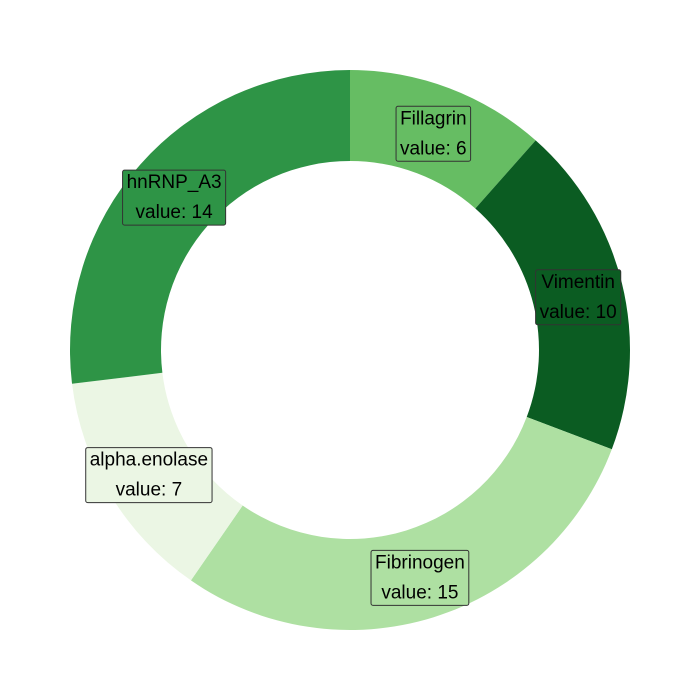  Describe the element at coordinates (433, 148) in the screenshot. I see `slice-value-label: value: 6` at that location.